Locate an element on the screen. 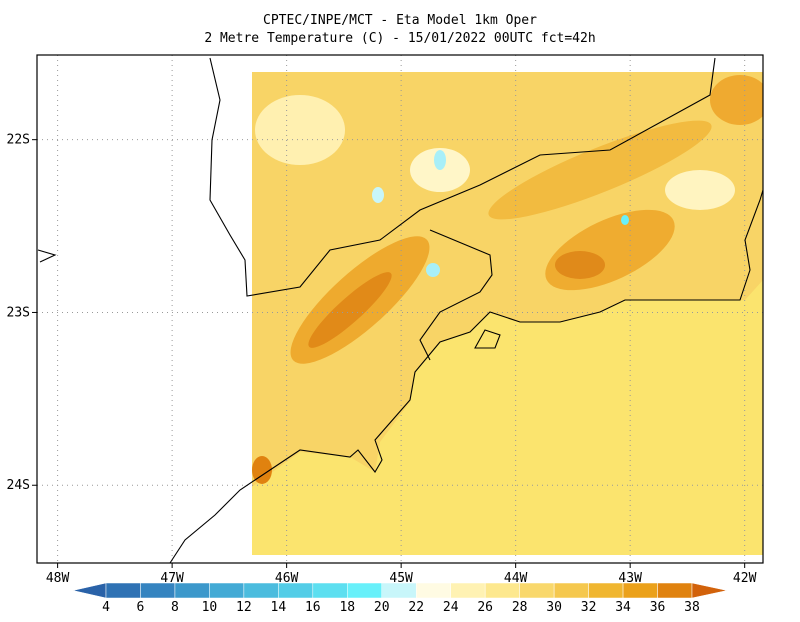  colorbar-label: 18 is located at coordinates (347, 607).